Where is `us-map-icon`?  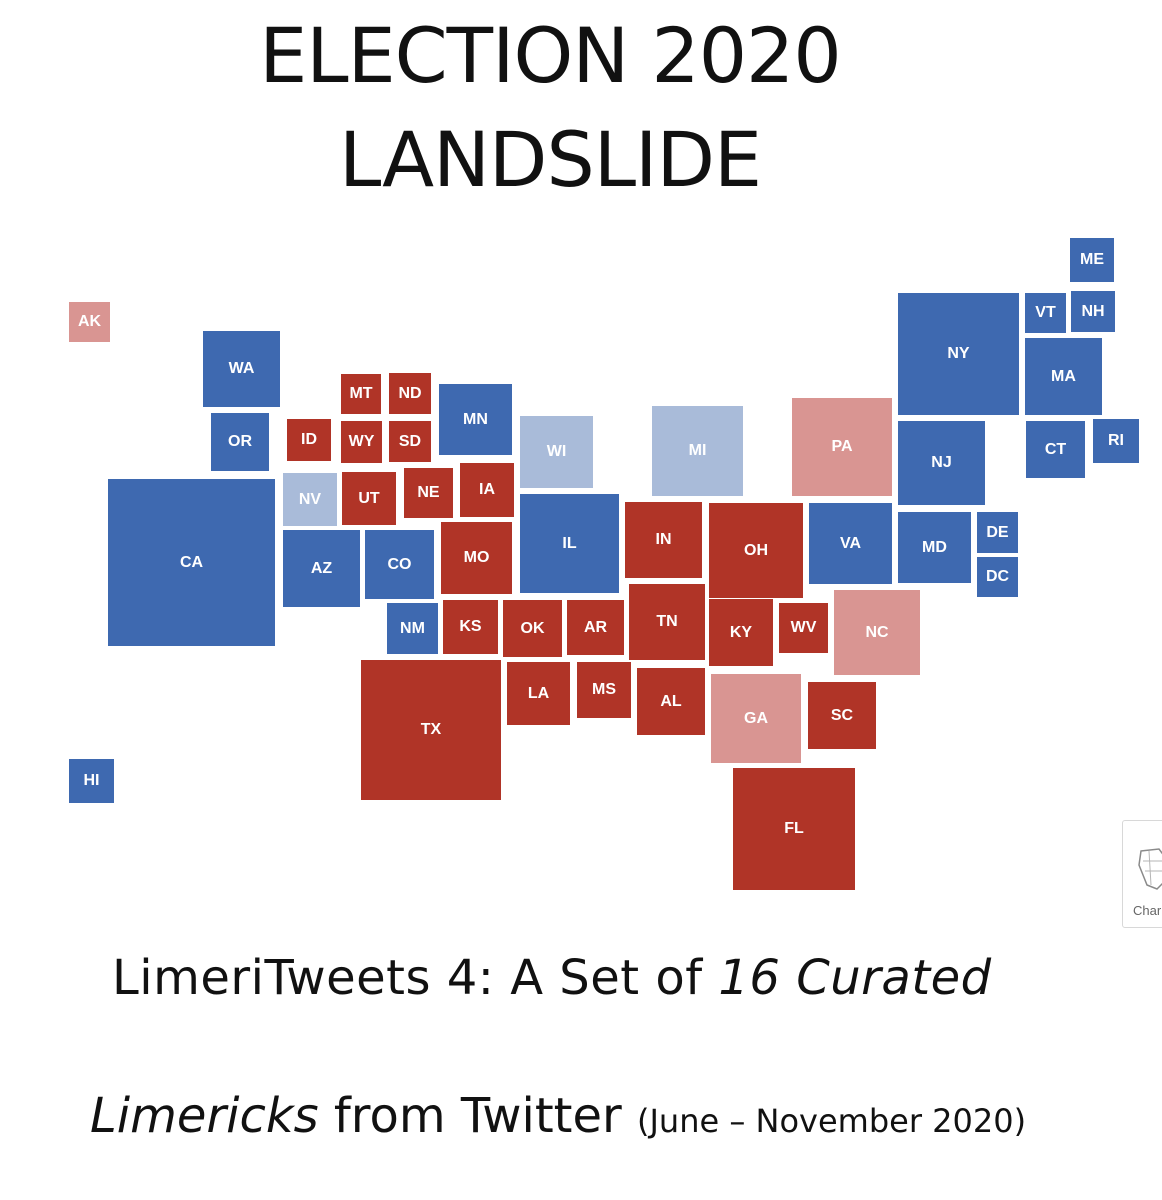
us-map-icon is located at coordinates (1148, 872).